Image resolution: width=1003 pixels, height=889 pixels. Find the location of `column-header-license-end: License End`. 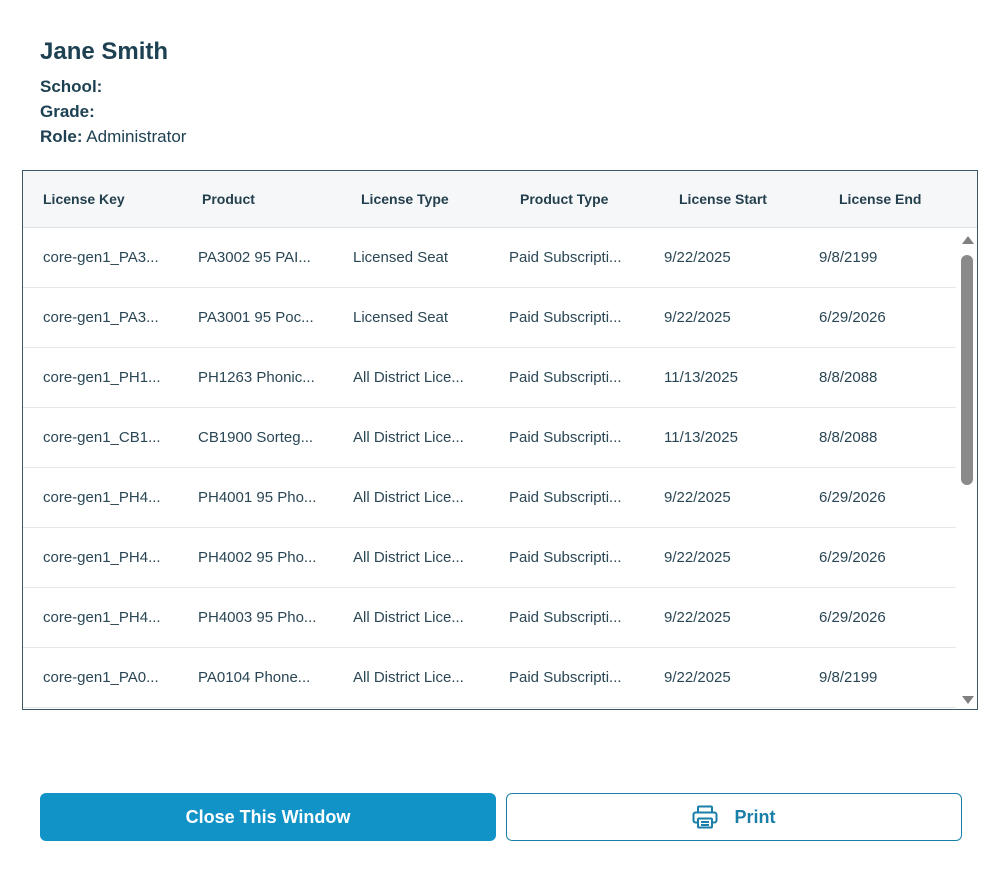

column-header-license-end: License End is located at coordinates (880, 199).